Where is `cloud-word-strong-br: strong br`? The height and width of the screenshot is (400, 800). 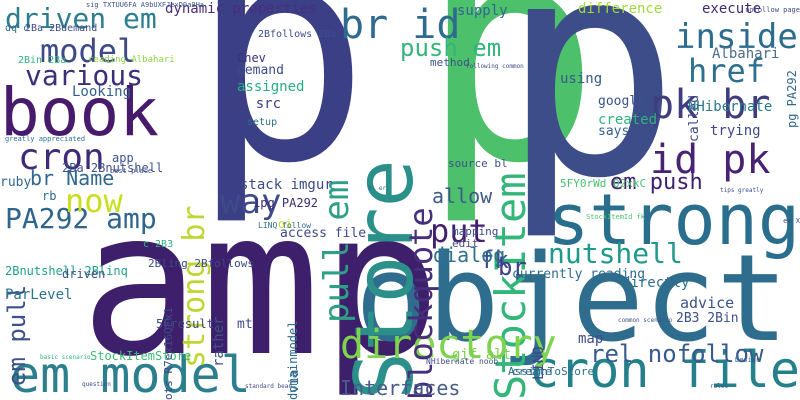
cloud-word-strong-br: strong br is located at coordinates (194, 286).